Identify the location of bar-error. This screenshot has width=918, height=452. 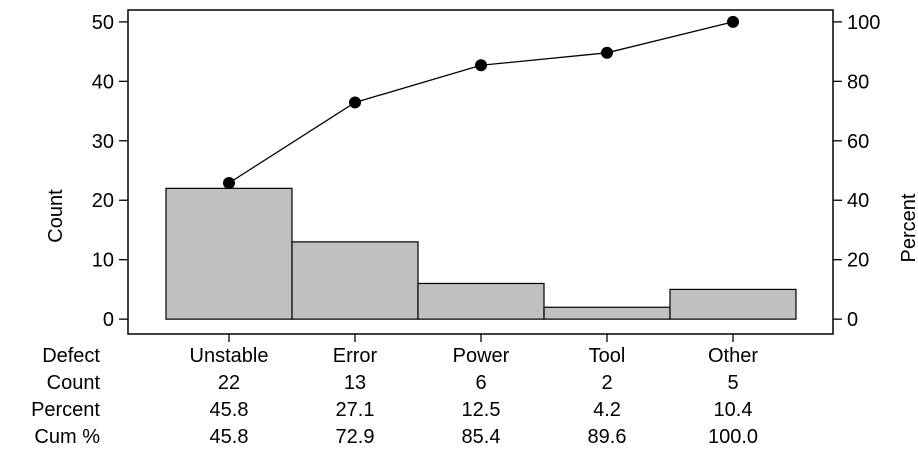
(355, 280).